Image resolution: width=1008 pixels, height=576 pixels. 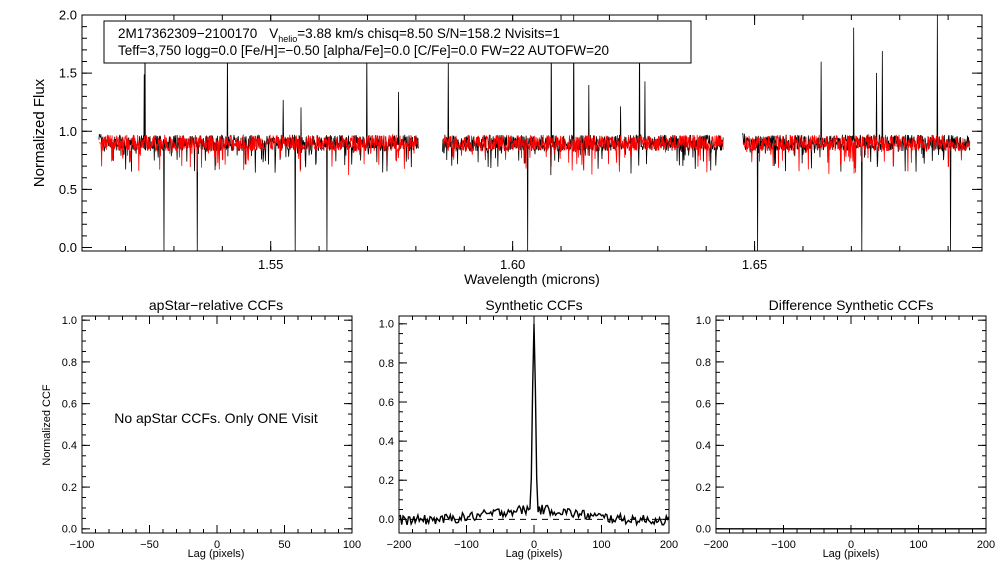 What do you see at coordinates (851, 554) in the screenshot?
I see `difference-ccf-xlabel: Lag (pixels)` at bounding box center [851, 554].